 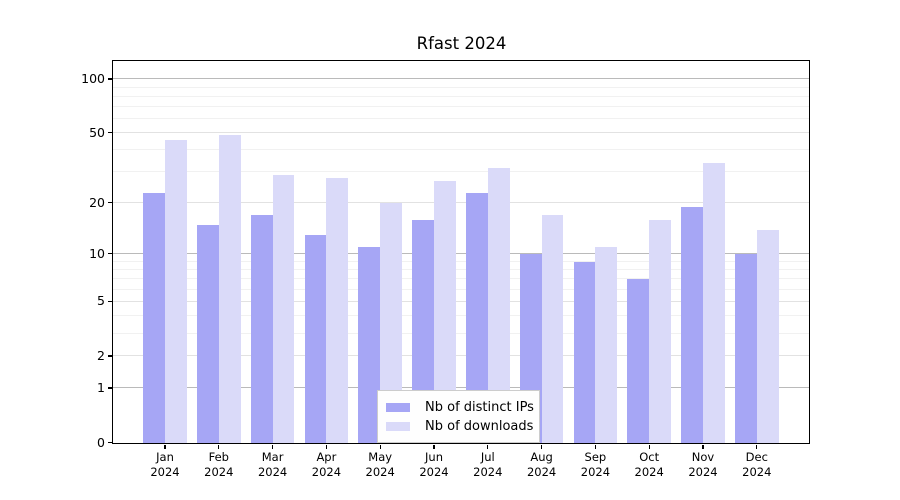 What do you see at coordinates (445, 311) in the screenshot?
I see `bar-nb-of-downloads-jun` at bounding box center [445, 311].